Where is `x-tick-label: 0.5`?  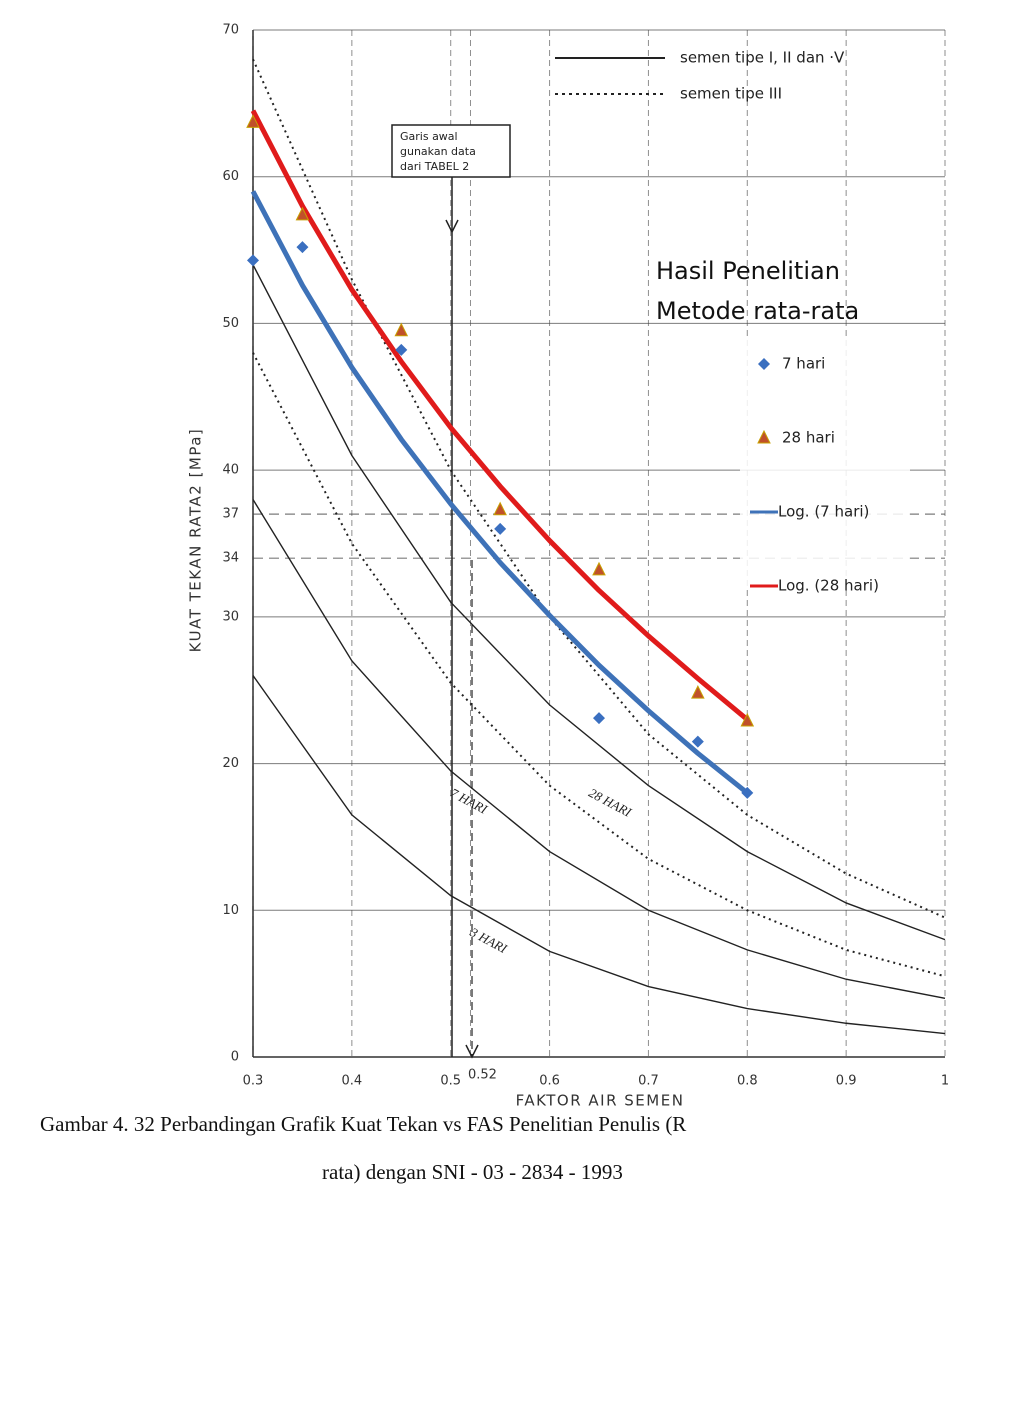
x-tick-label: 0.5 is located at coordinates (450, 1081).